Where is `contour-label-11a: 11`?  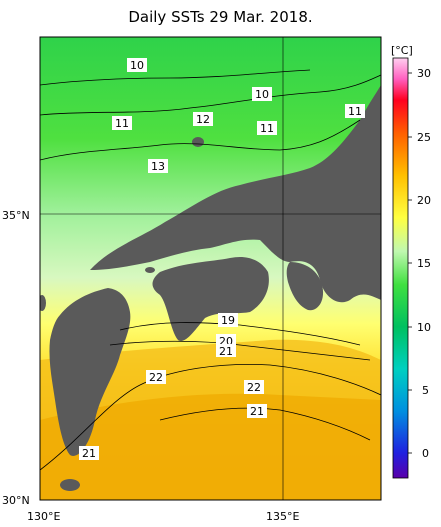 contour-label-11a: 11 is located at coordinates (122, 123).